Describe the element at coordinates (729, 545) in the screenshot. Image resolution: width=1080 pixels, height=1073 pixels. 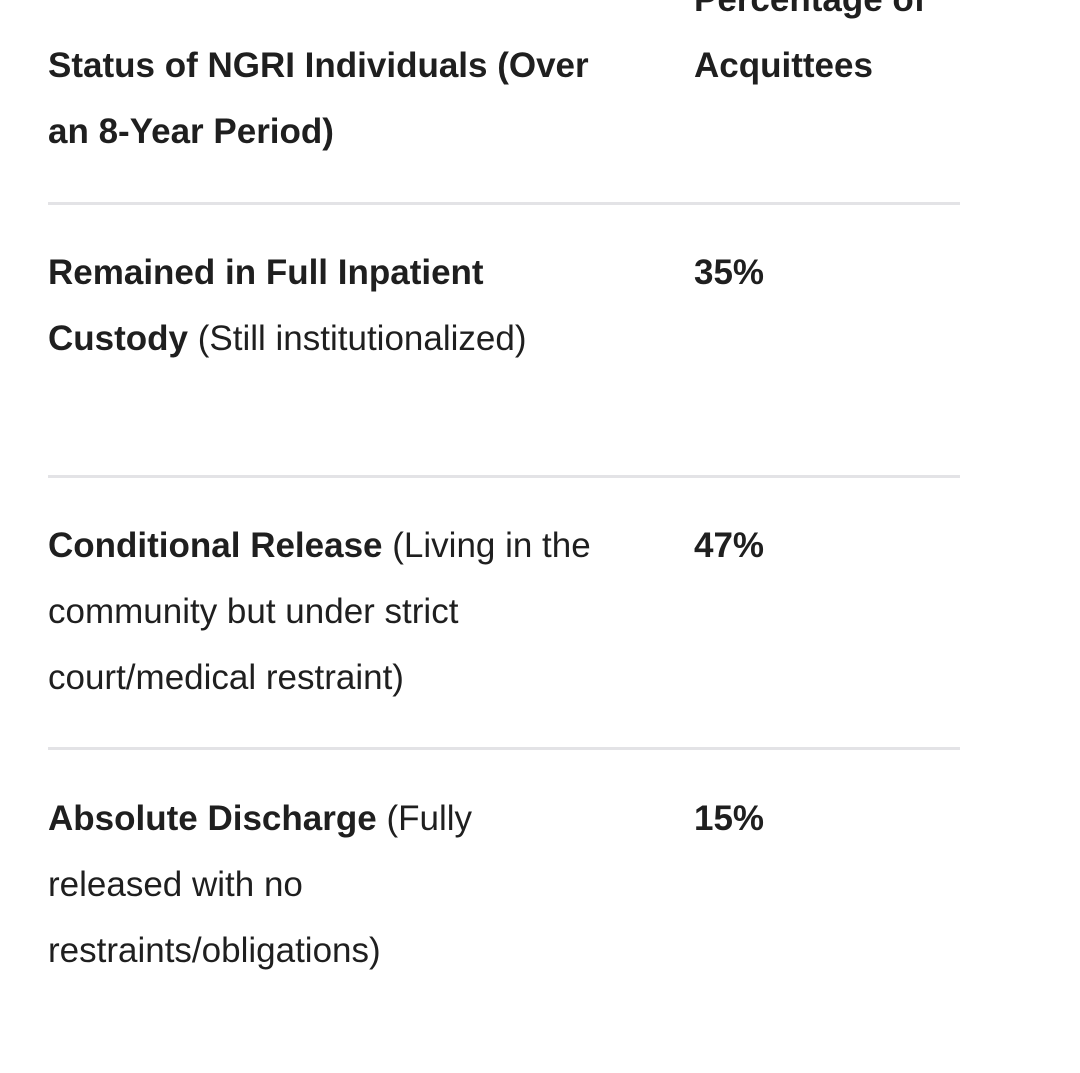
I see `percentage-cell: 47%` at that location.